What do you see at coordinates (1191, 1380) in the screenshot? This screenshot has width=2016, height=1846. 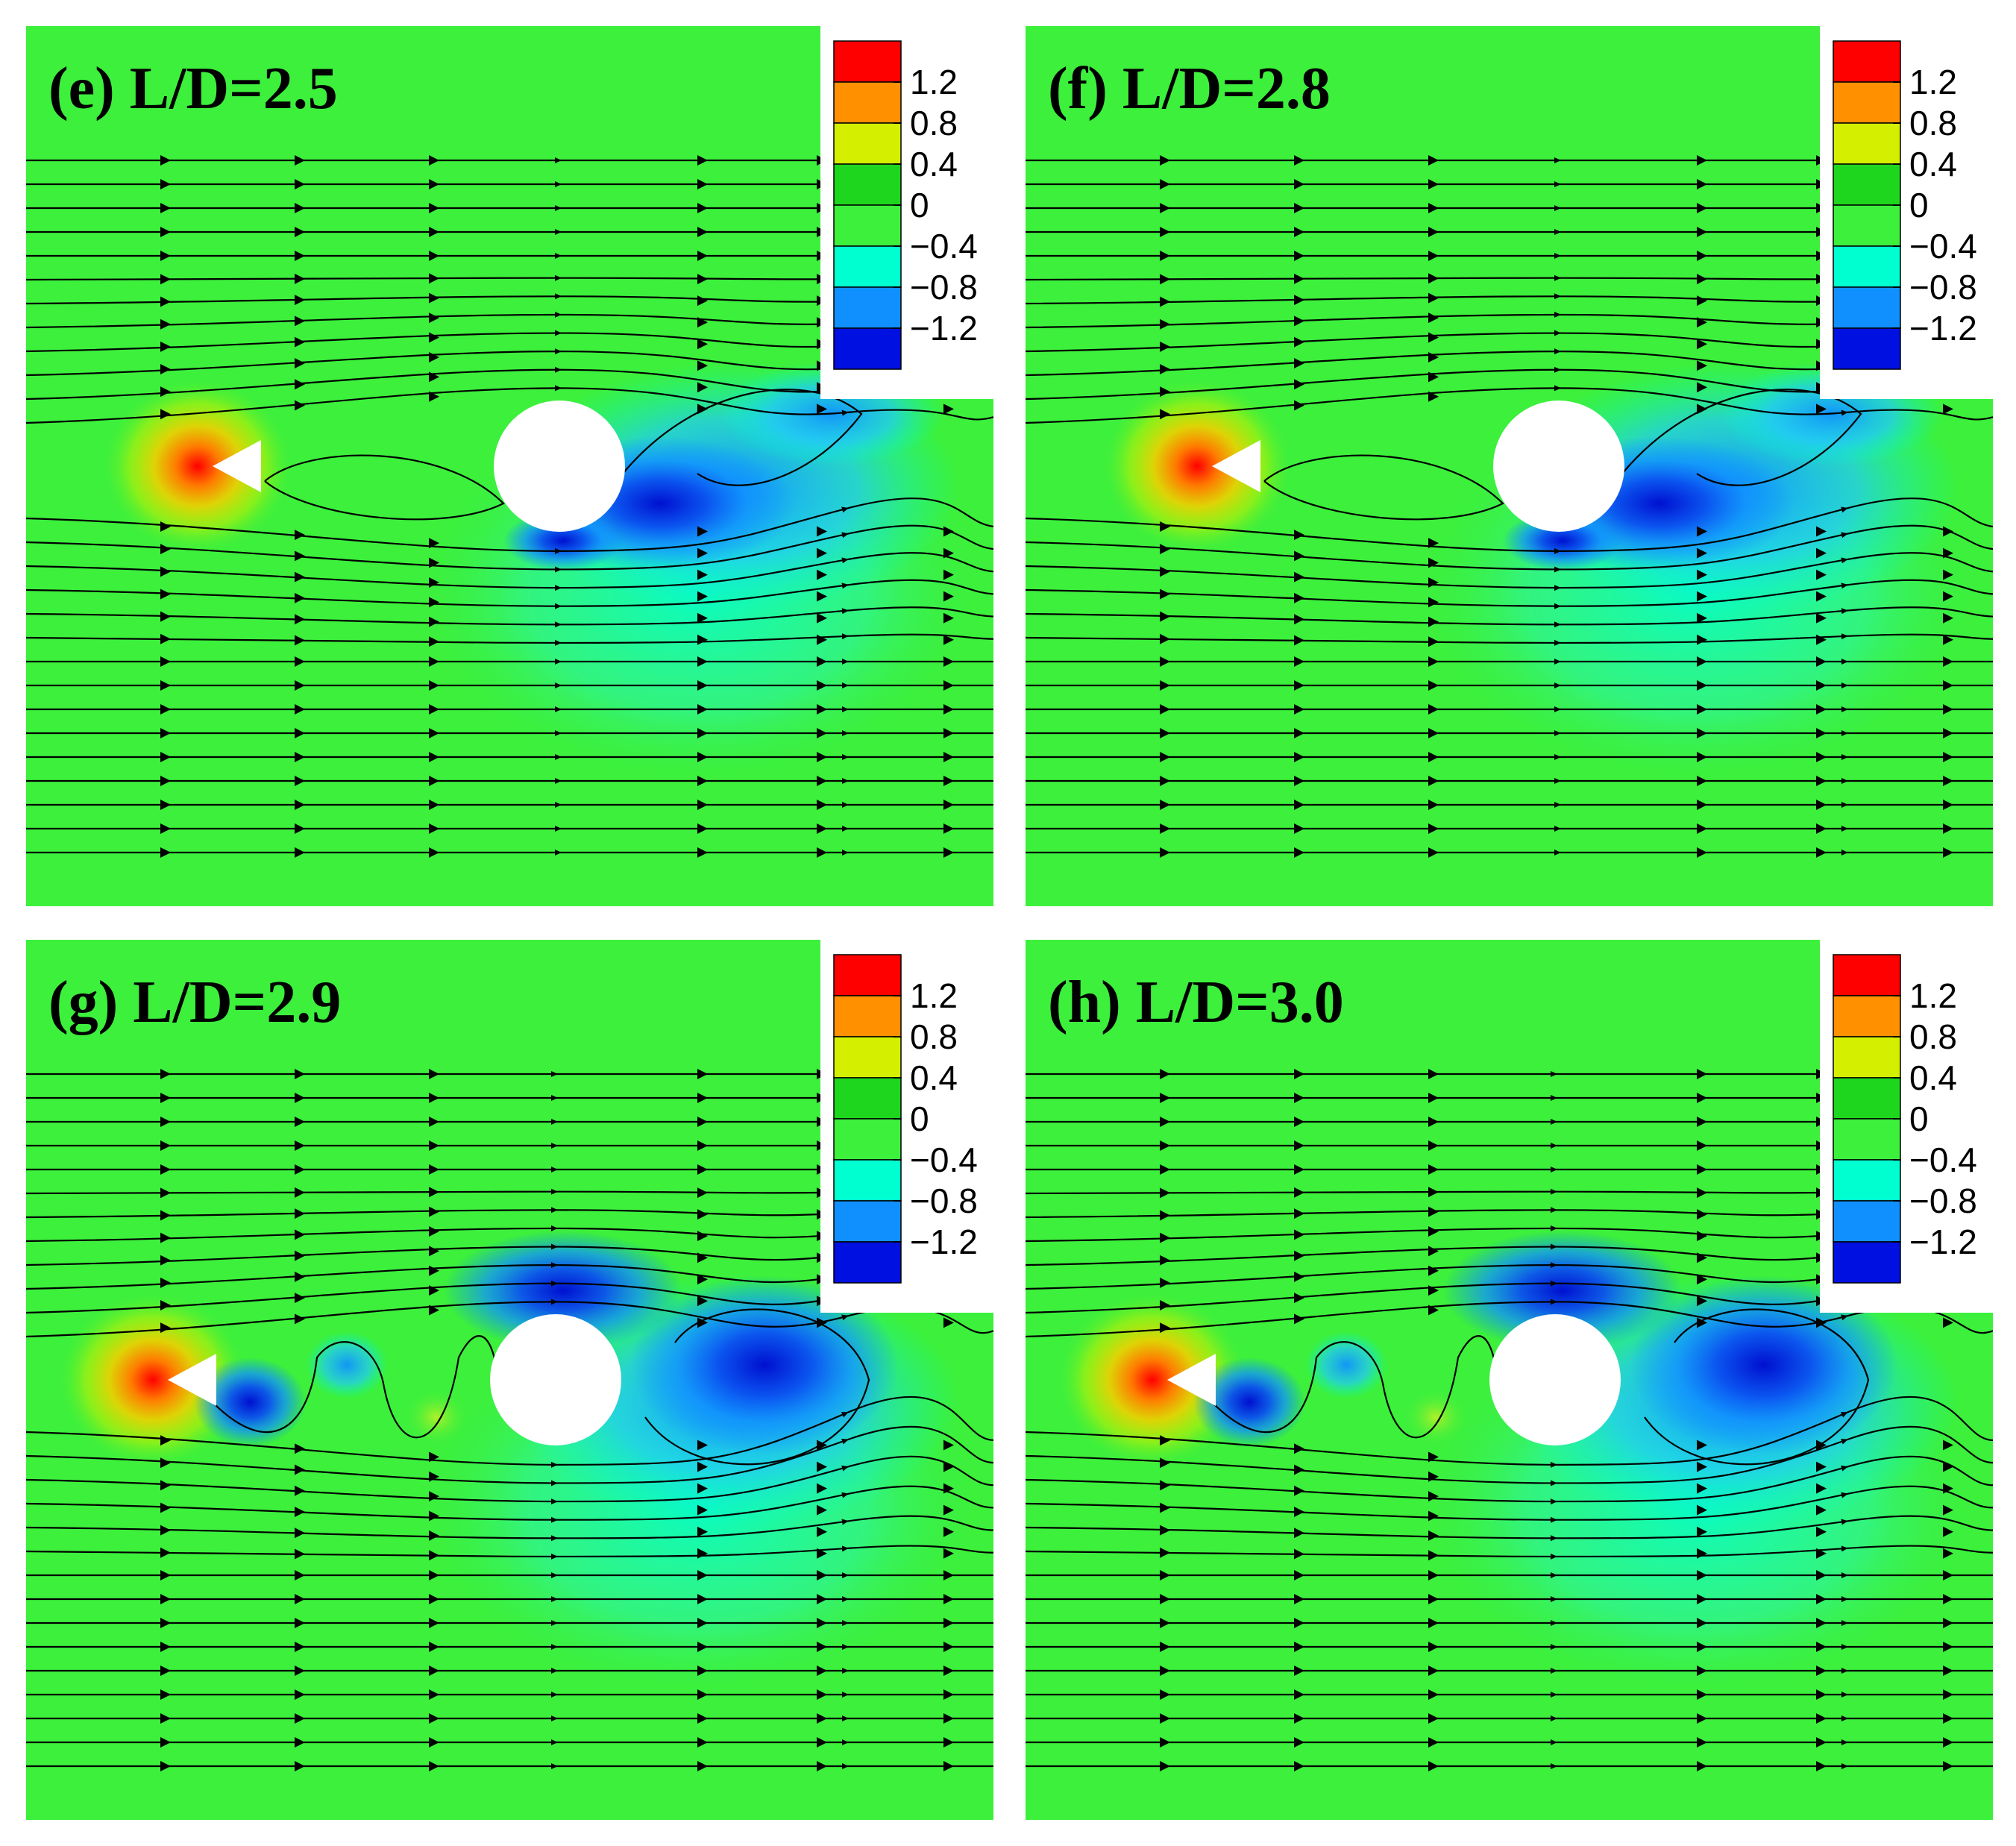 I see `triangle-body-icon` at bounding box center [1191, 1380].